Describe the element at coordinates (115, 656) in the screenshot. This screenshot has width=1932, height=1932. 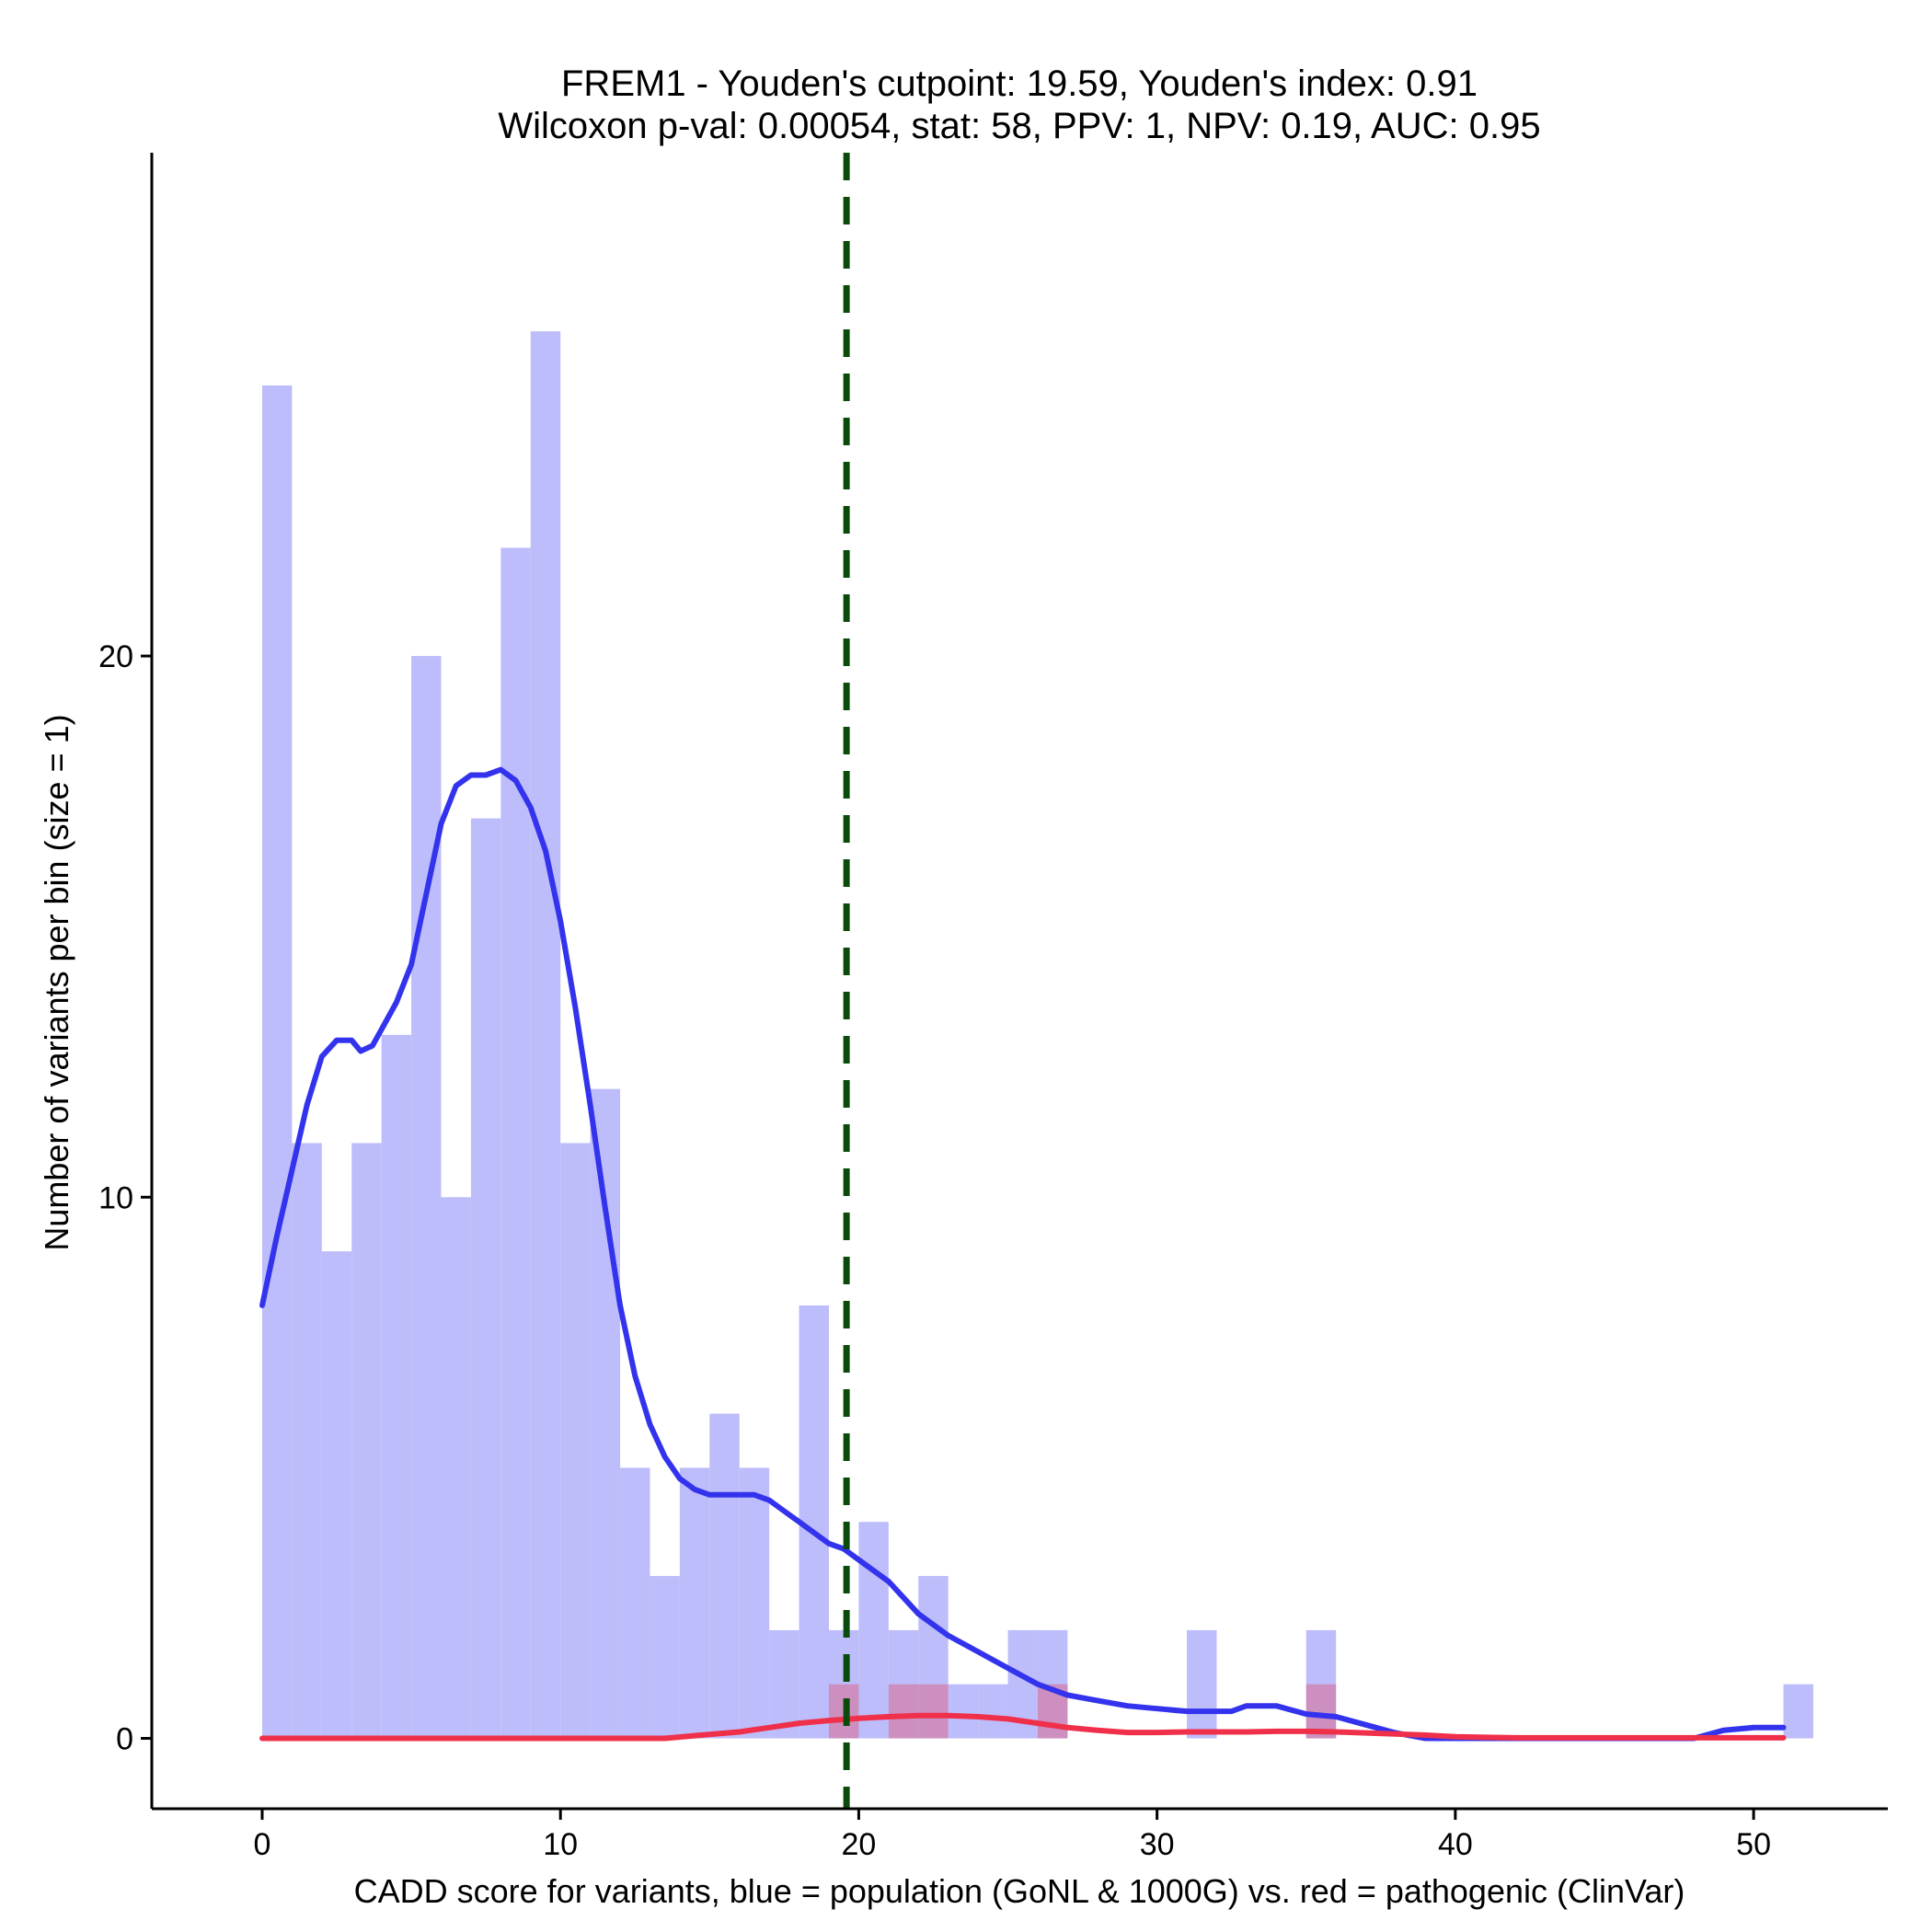
I see `y-tick-label: 20` at that location.